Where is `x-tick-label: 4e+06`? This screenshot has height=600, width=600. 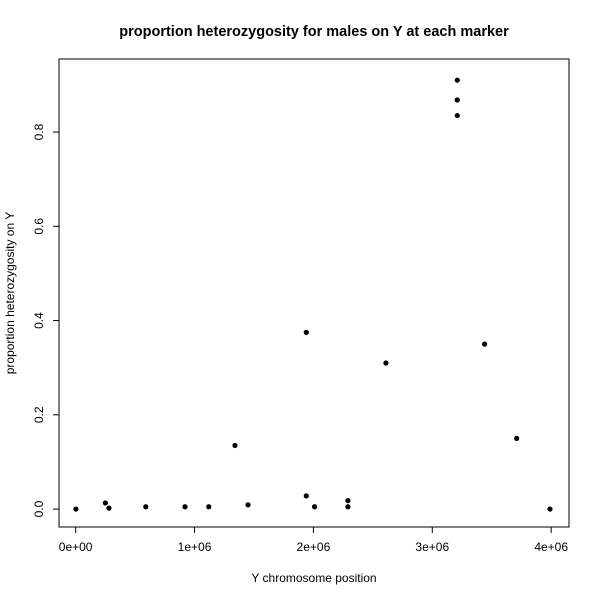
x-tick-label: 4e+06 is located at coordinates (551, 547).